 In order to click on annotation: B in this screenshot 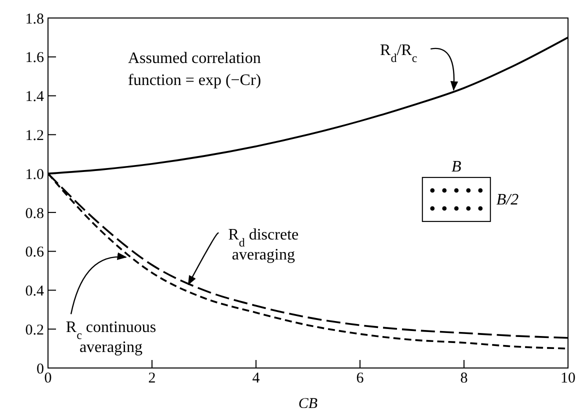, I will do `click(457, 167)`.